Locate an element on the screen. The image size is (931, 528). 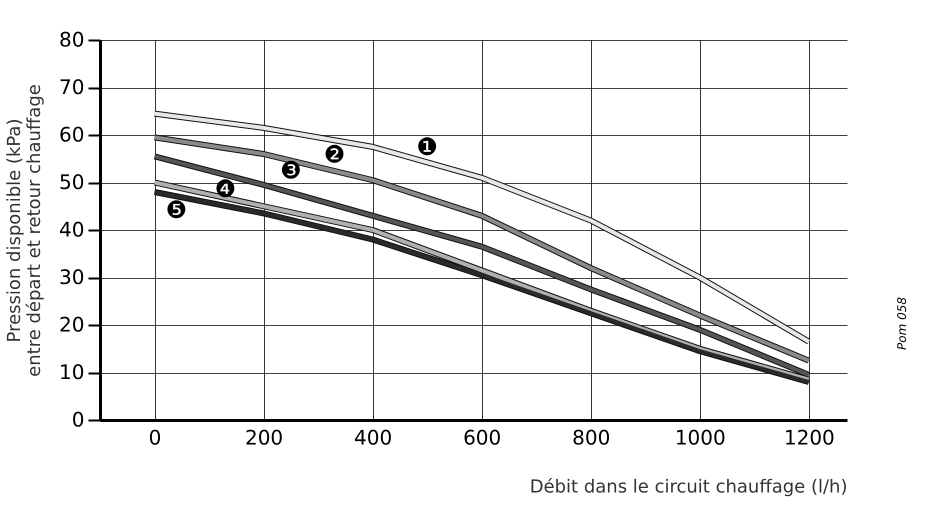
y-tick-label: 70 is located at coordinates (71, 87).